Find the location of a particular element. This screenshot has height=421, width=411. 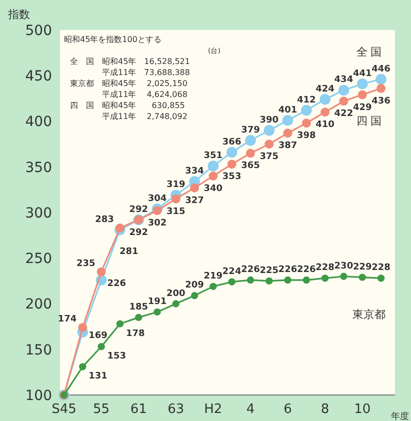

annotation: 全 国 昭和45年 16,528,521 is located at coordinates (130, 61).